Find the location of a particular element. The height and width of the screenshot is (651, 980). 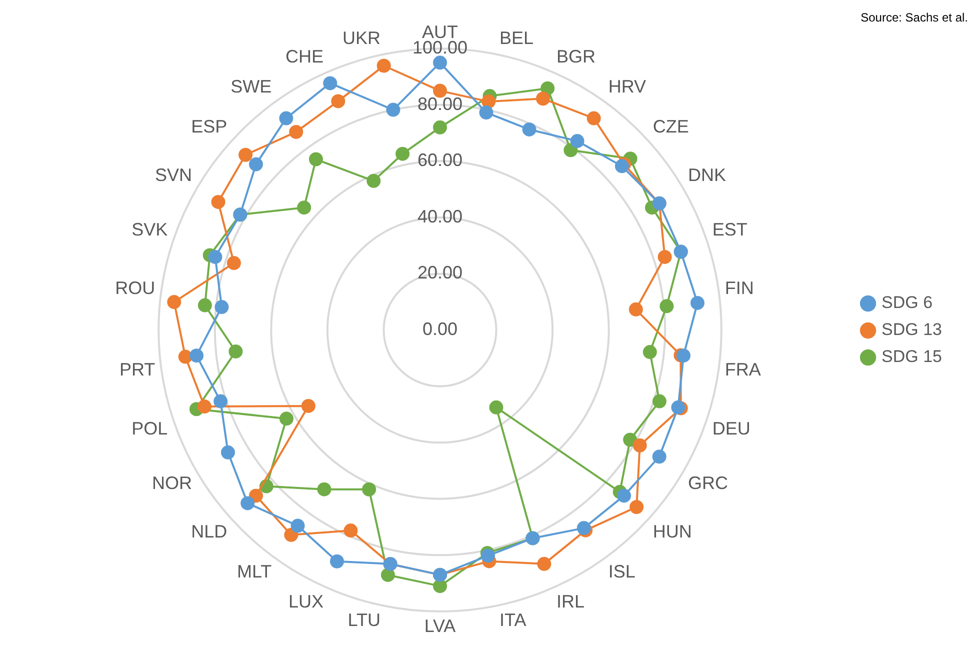

spoke-label: BGR is located at coordinates (576, 56).